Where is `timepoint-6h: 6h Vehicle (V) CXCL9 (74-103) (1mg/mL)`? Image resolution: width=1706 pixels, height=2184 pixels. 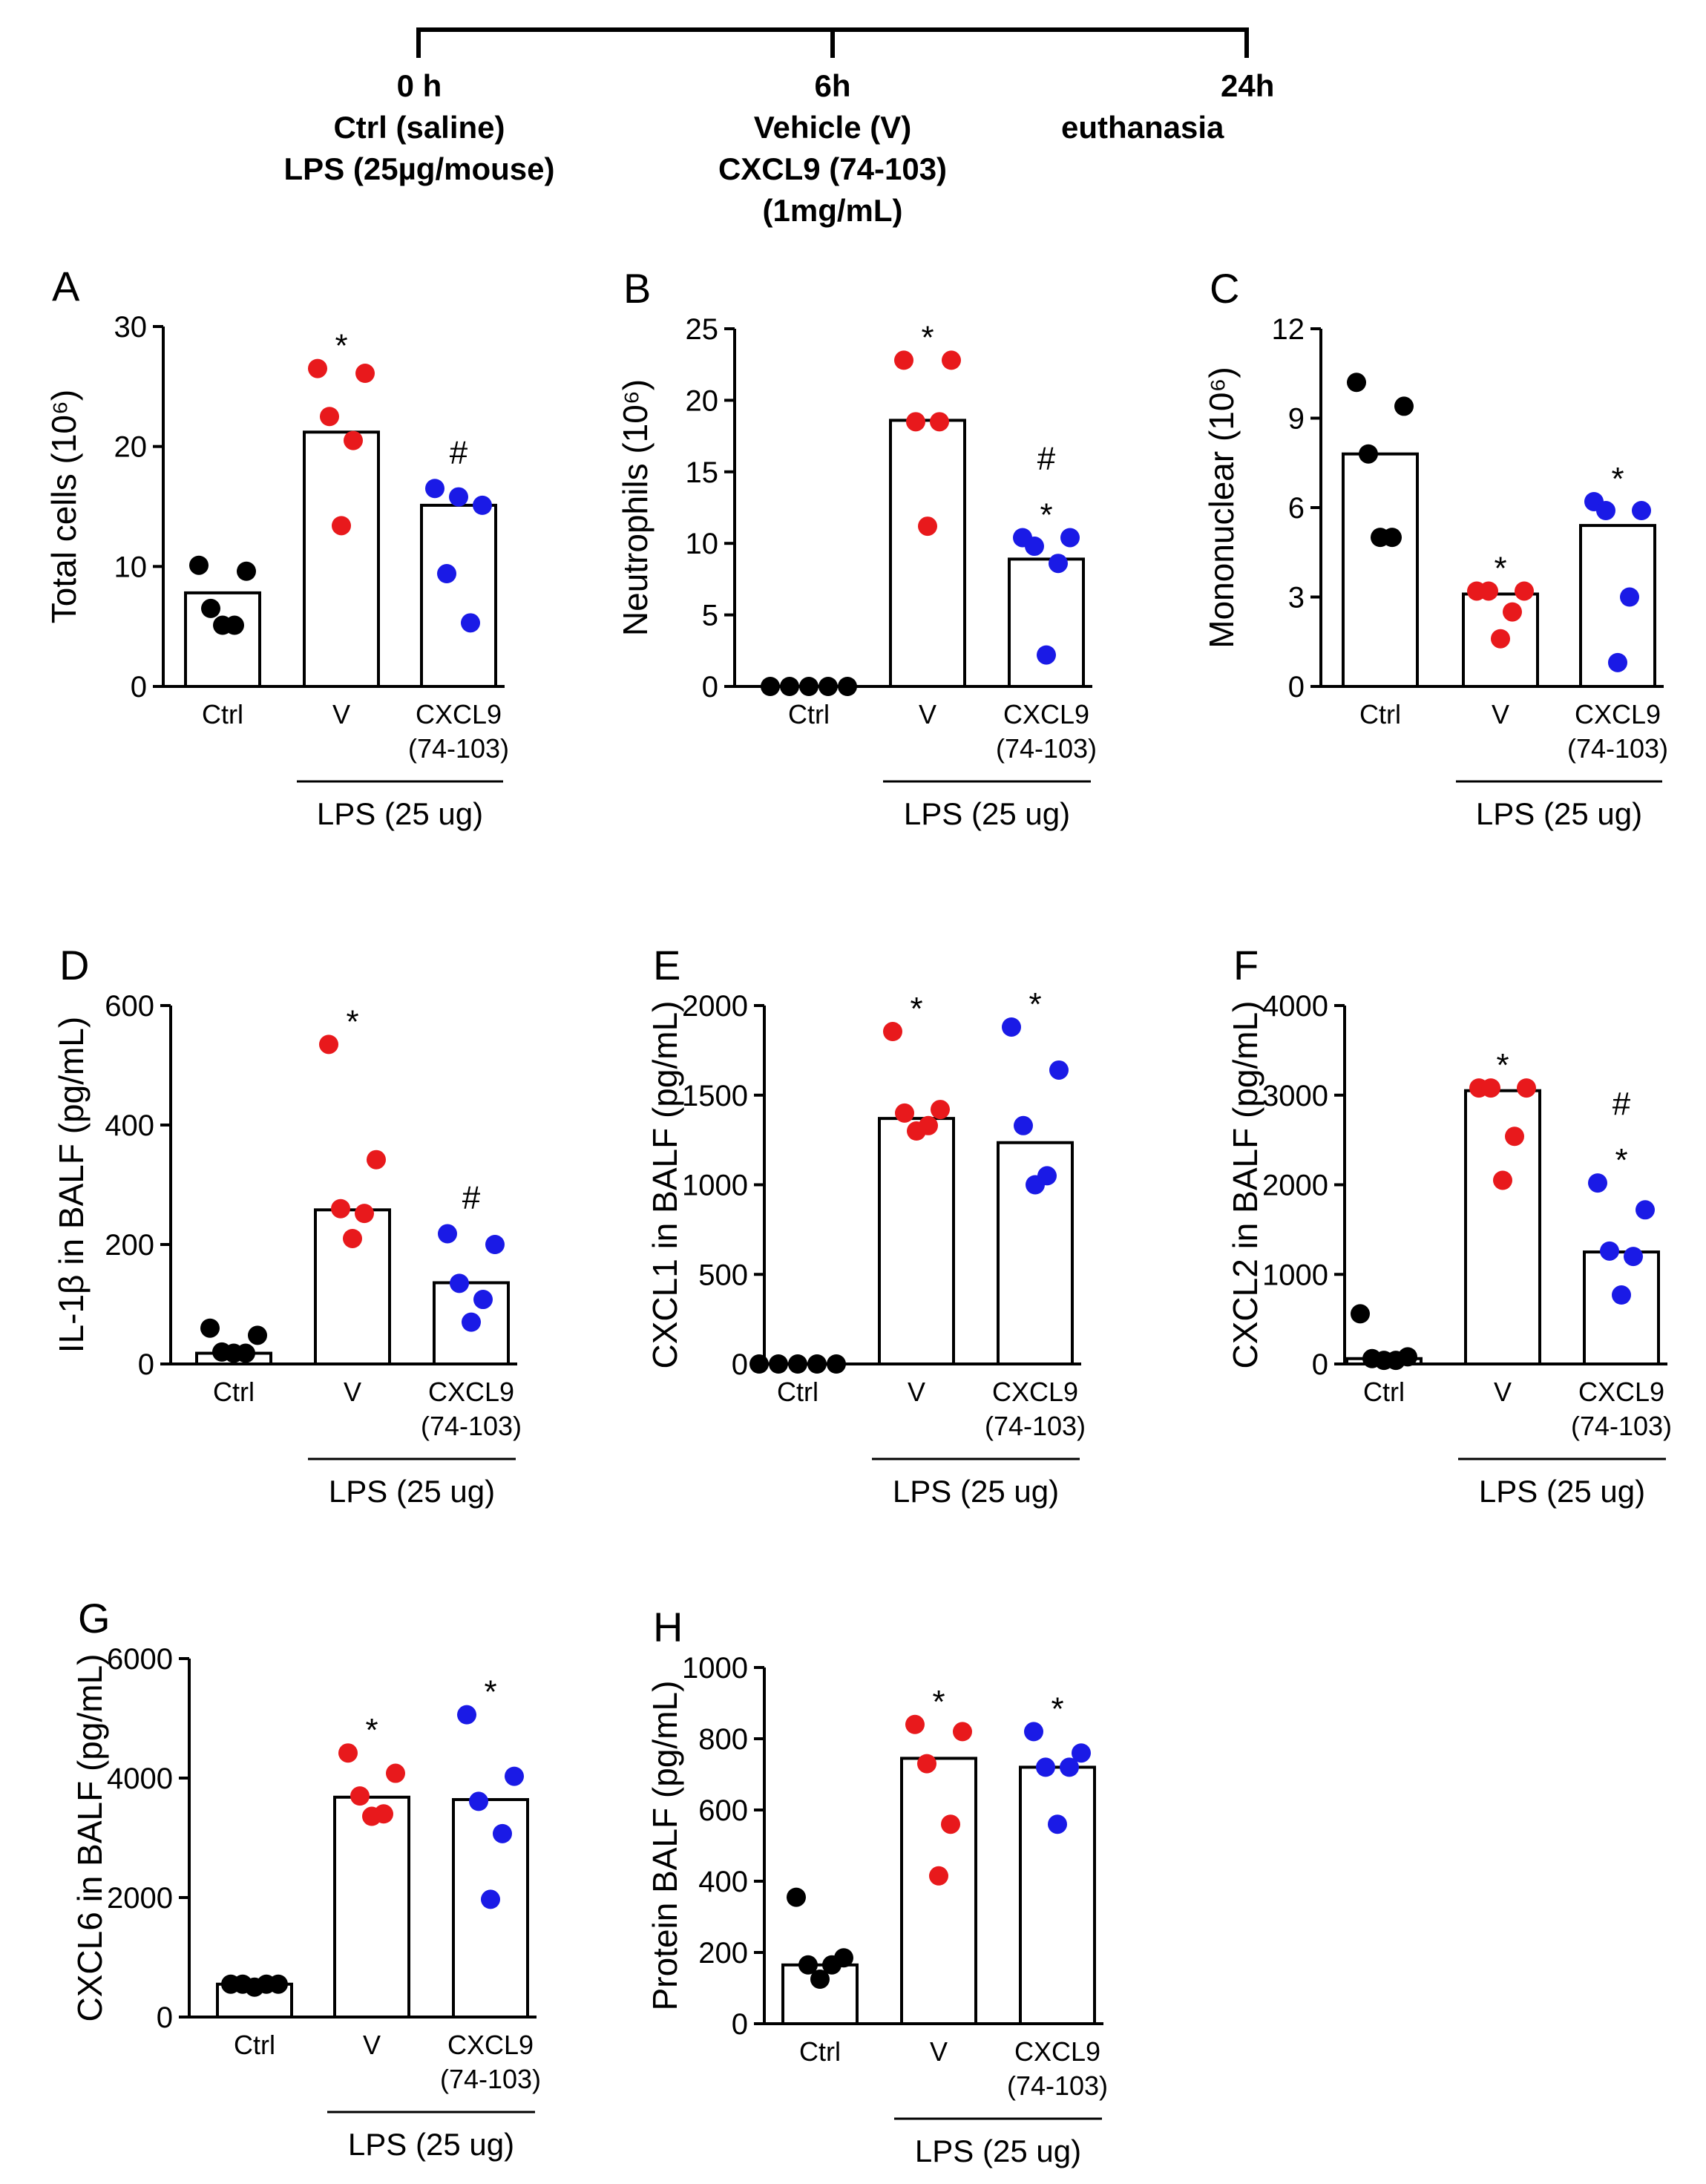
timepoint-6h: 6h Vehicle (V) CXCL9 (74-103) (1mg/mL) is located at coordinates (833, 149).